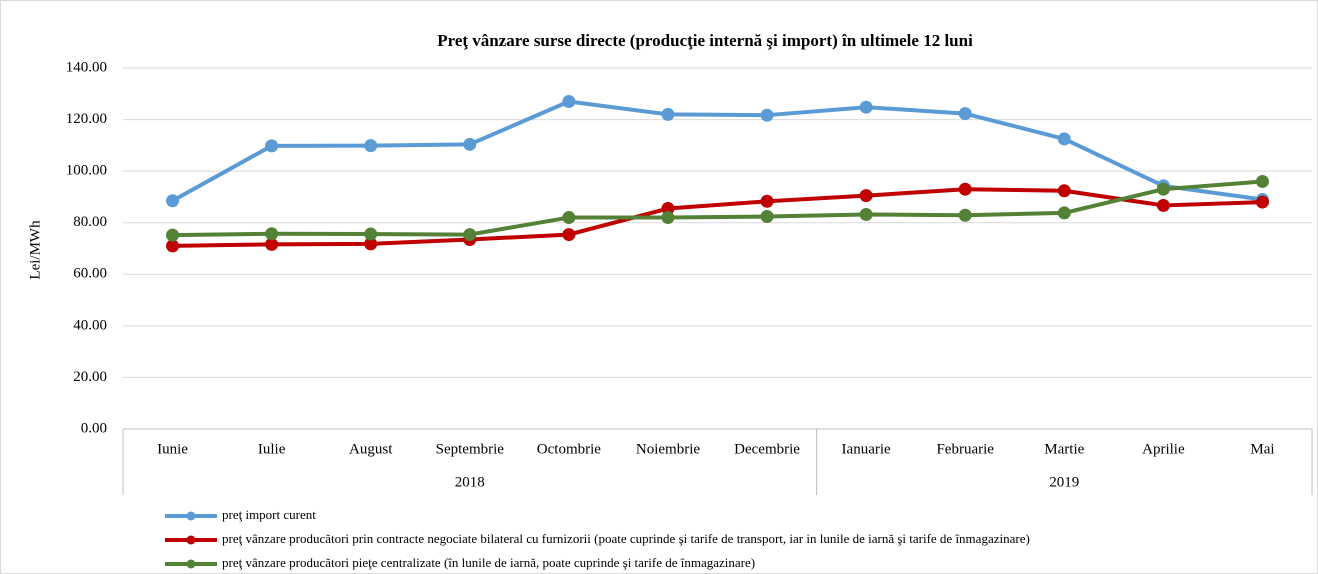 The height and width of the screenshot is (574, 1318). I want to click on x-tick-label: Ianuarie, so click(866, 449).